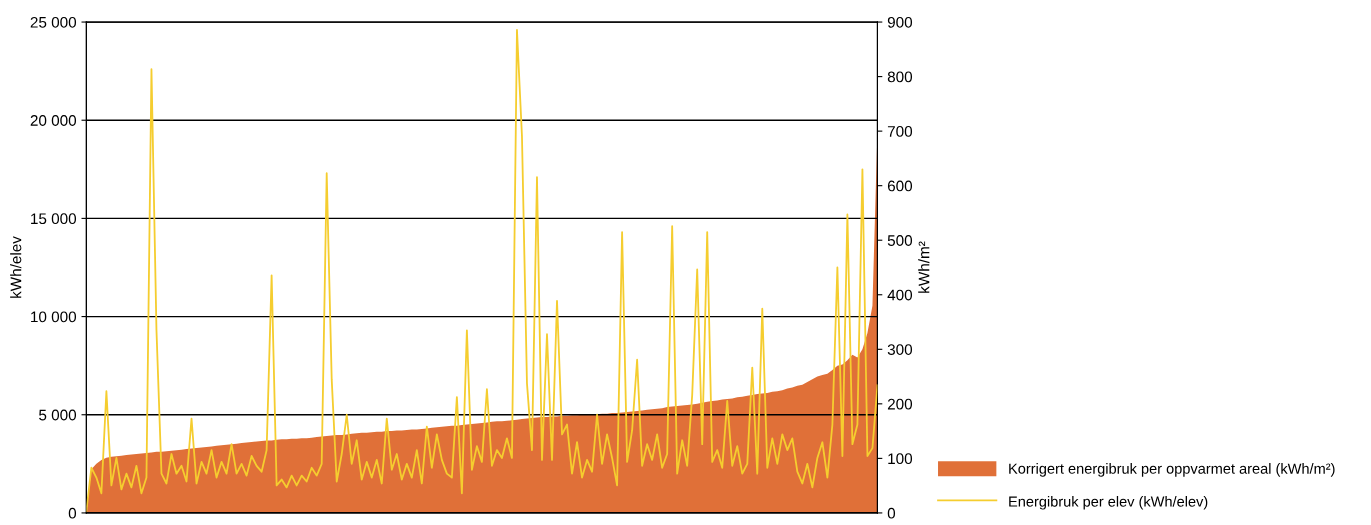 This screenshot has height=525, width=1371. What do you see at coordinates (900, 77) in the screenshot?
I see `y2-tick-label: 800` at bounding box center [900, 77].